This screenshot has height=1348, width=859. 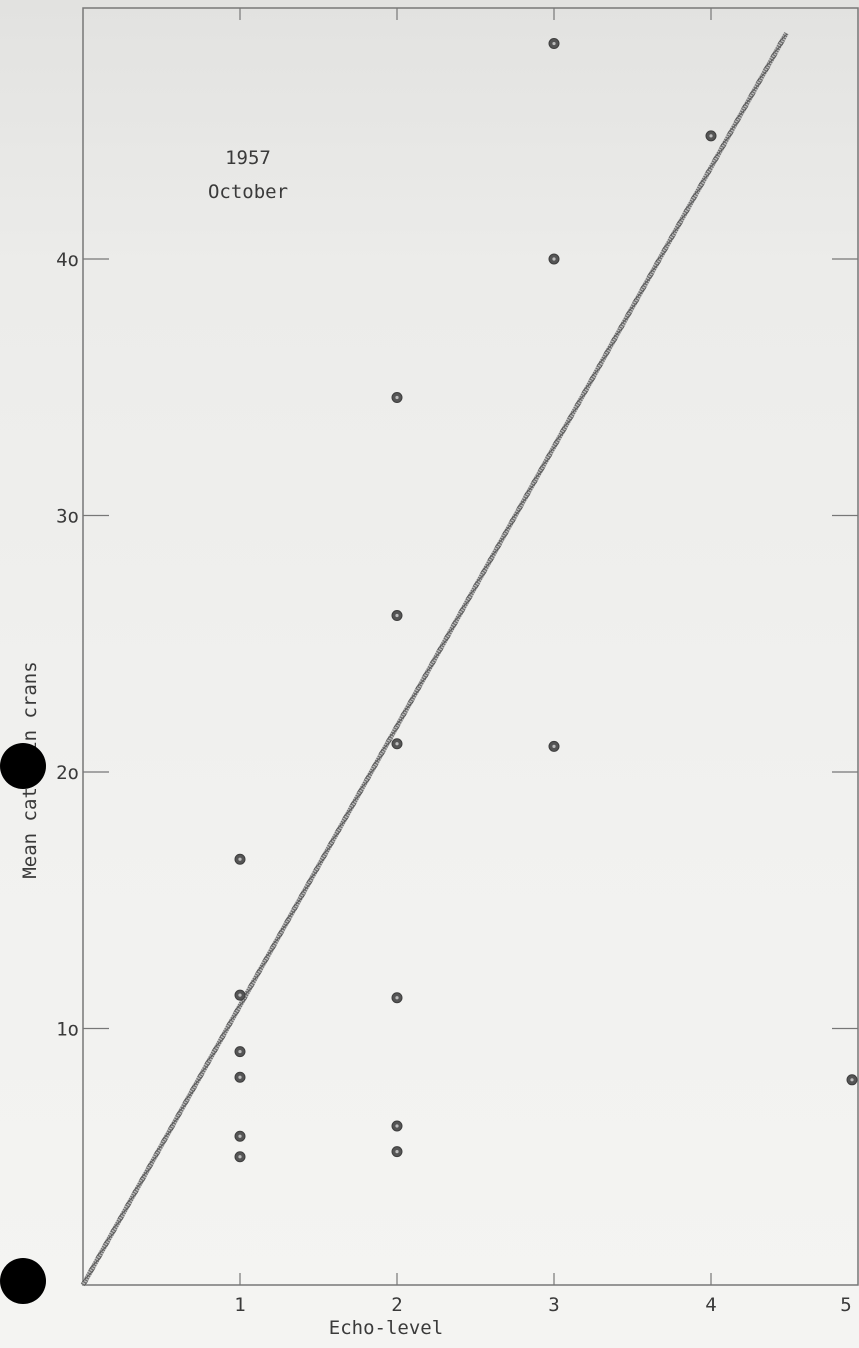 What do you see at coordinates (67, 260) in the screenshot?
I see `y-tick-label: 4o` at bounding box center [67, 260].